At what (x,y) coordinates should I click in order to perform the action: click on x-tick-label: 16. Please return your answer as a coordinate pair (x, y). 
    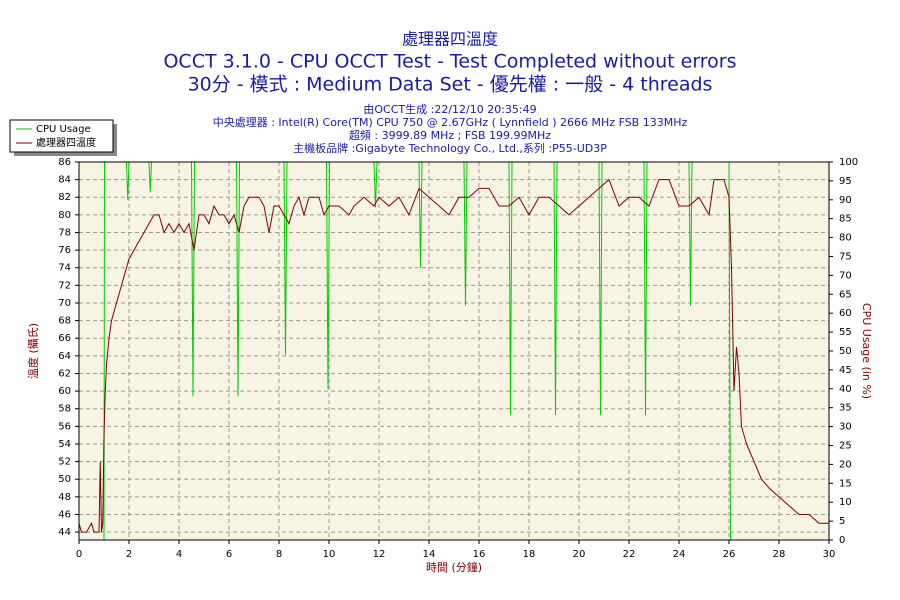
    Looking at the image, I should click on (479, 554).